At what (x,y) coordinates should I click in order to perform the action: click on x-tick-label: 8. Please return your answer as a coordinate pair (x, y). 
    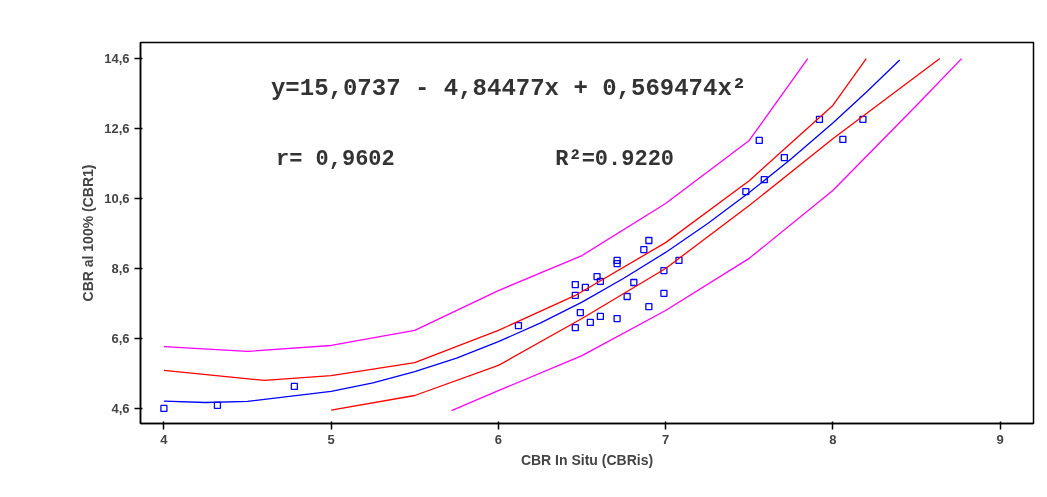
    Looking at the image, I should click on (833, 439).